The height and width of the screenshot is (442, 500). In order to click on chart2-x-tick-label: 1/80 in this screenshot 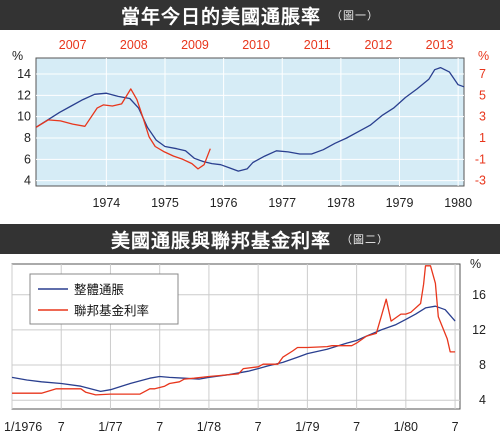, I will do `click(406, 427)`.